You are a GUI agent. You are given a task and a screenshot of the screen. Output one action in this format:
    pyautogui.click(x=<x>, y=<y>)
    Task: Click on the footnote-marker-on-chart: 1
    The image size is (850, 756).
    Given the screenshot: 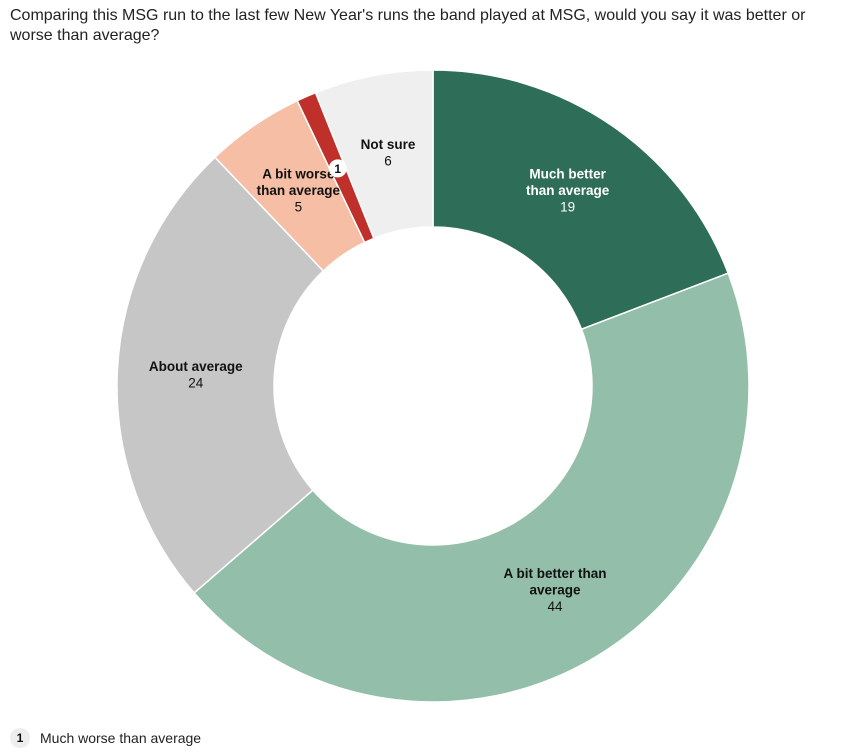 What is the action you would take?
    pyautogui.click(x=337, y=168)
    